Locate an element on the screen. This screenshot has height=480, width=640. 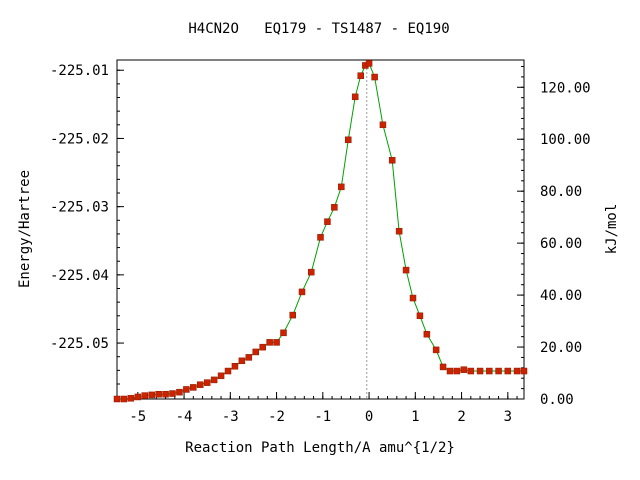
y-tick-label: -225.02 is located at coordinates (79, 139).